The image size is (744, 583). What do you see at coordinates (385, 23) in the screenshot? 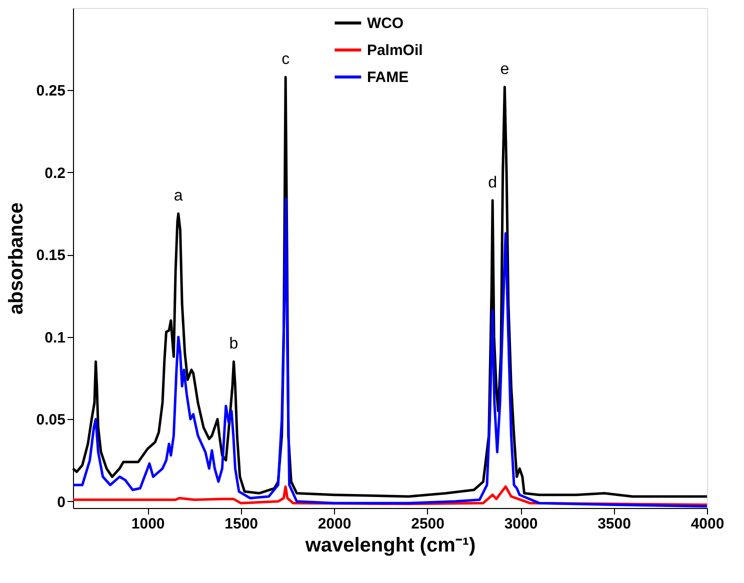
I see `legend-label: WCO` at bounding box center [385, 23].